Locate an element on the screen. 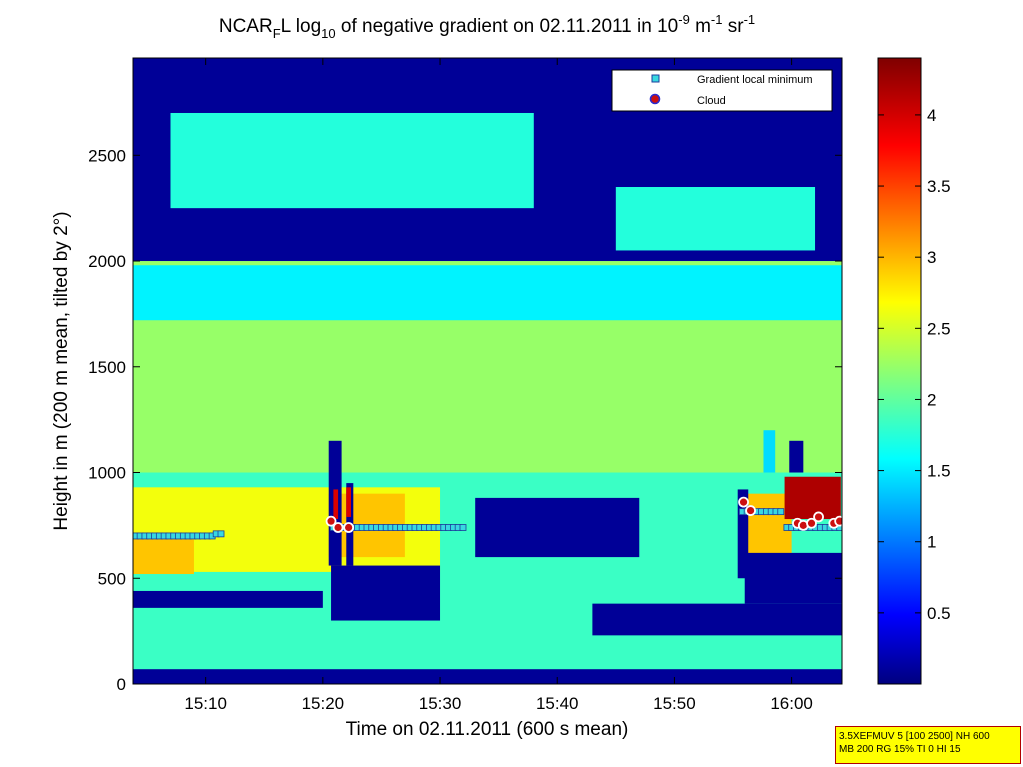 The image size is (1023, 767). y-tick-label: 1500 is located at coordinates (107, 367).